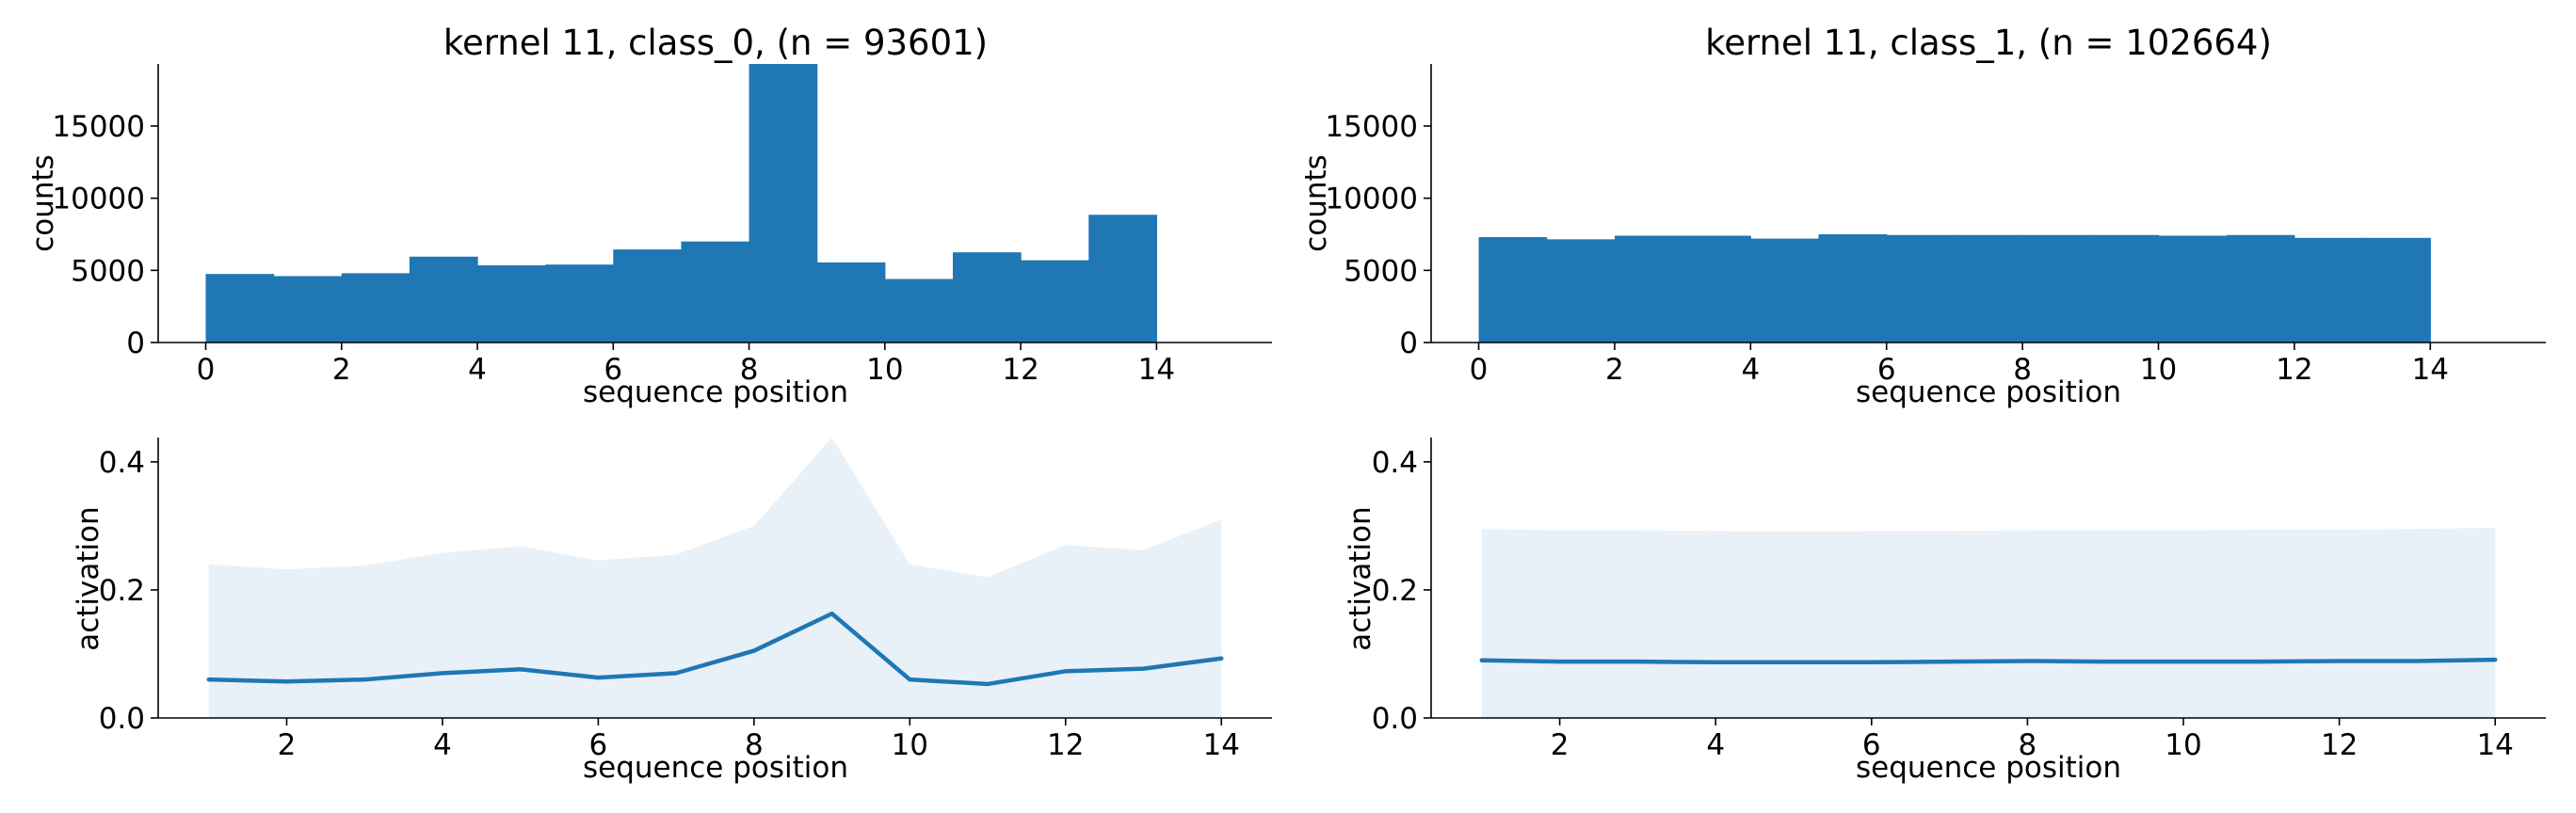 The height and width of the screenshot is (813, 2576). I want to click on histogram-class-1-x-tick-label-14: 14, so click(2430, 370).